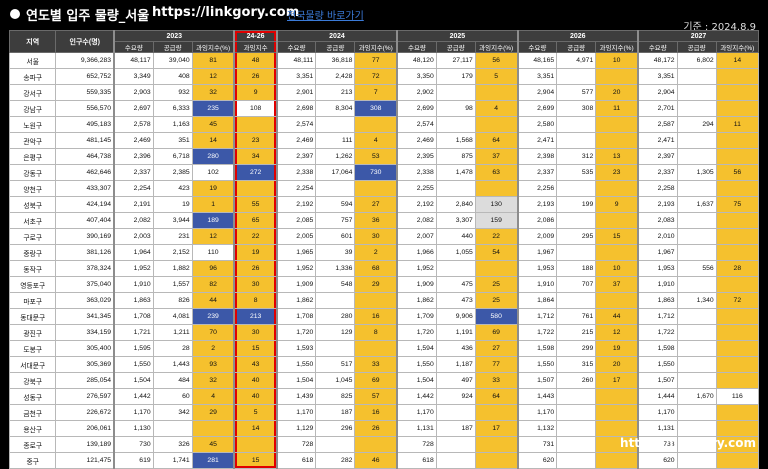 The width and height of the screenshot is (768, 469). Describe the element at coordinates (376, 108) in the screenshot. I see `ratio-cell: 308` at that location.